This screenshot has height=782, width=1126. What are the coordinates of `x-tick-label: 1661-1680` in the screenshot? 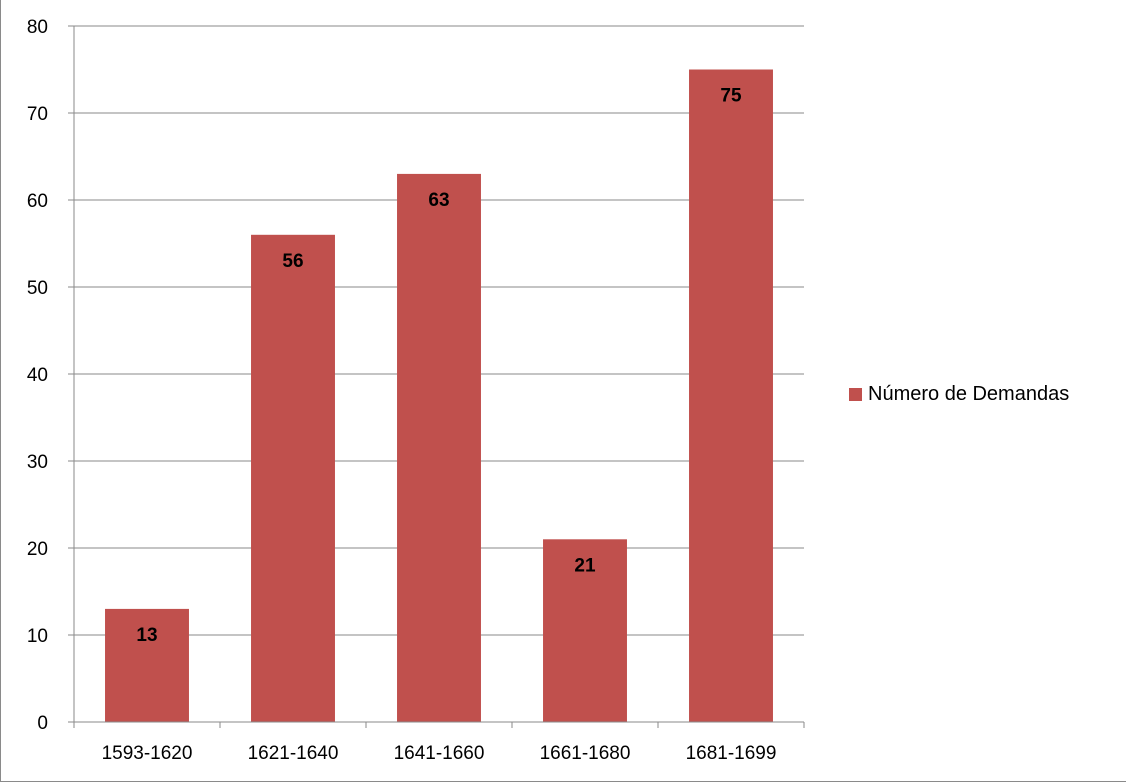 It's located at (585, 753).